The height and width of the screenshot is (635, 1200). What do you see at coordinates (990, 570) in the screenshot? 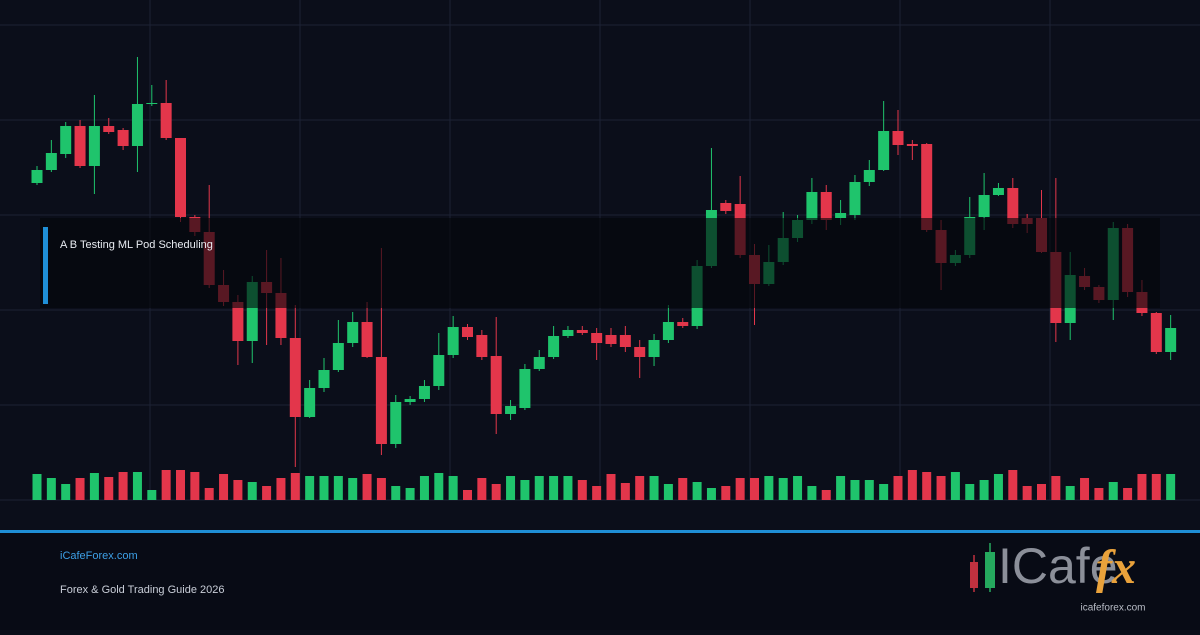
I see `logo-icon-candle` at bounding box center [990, 570].